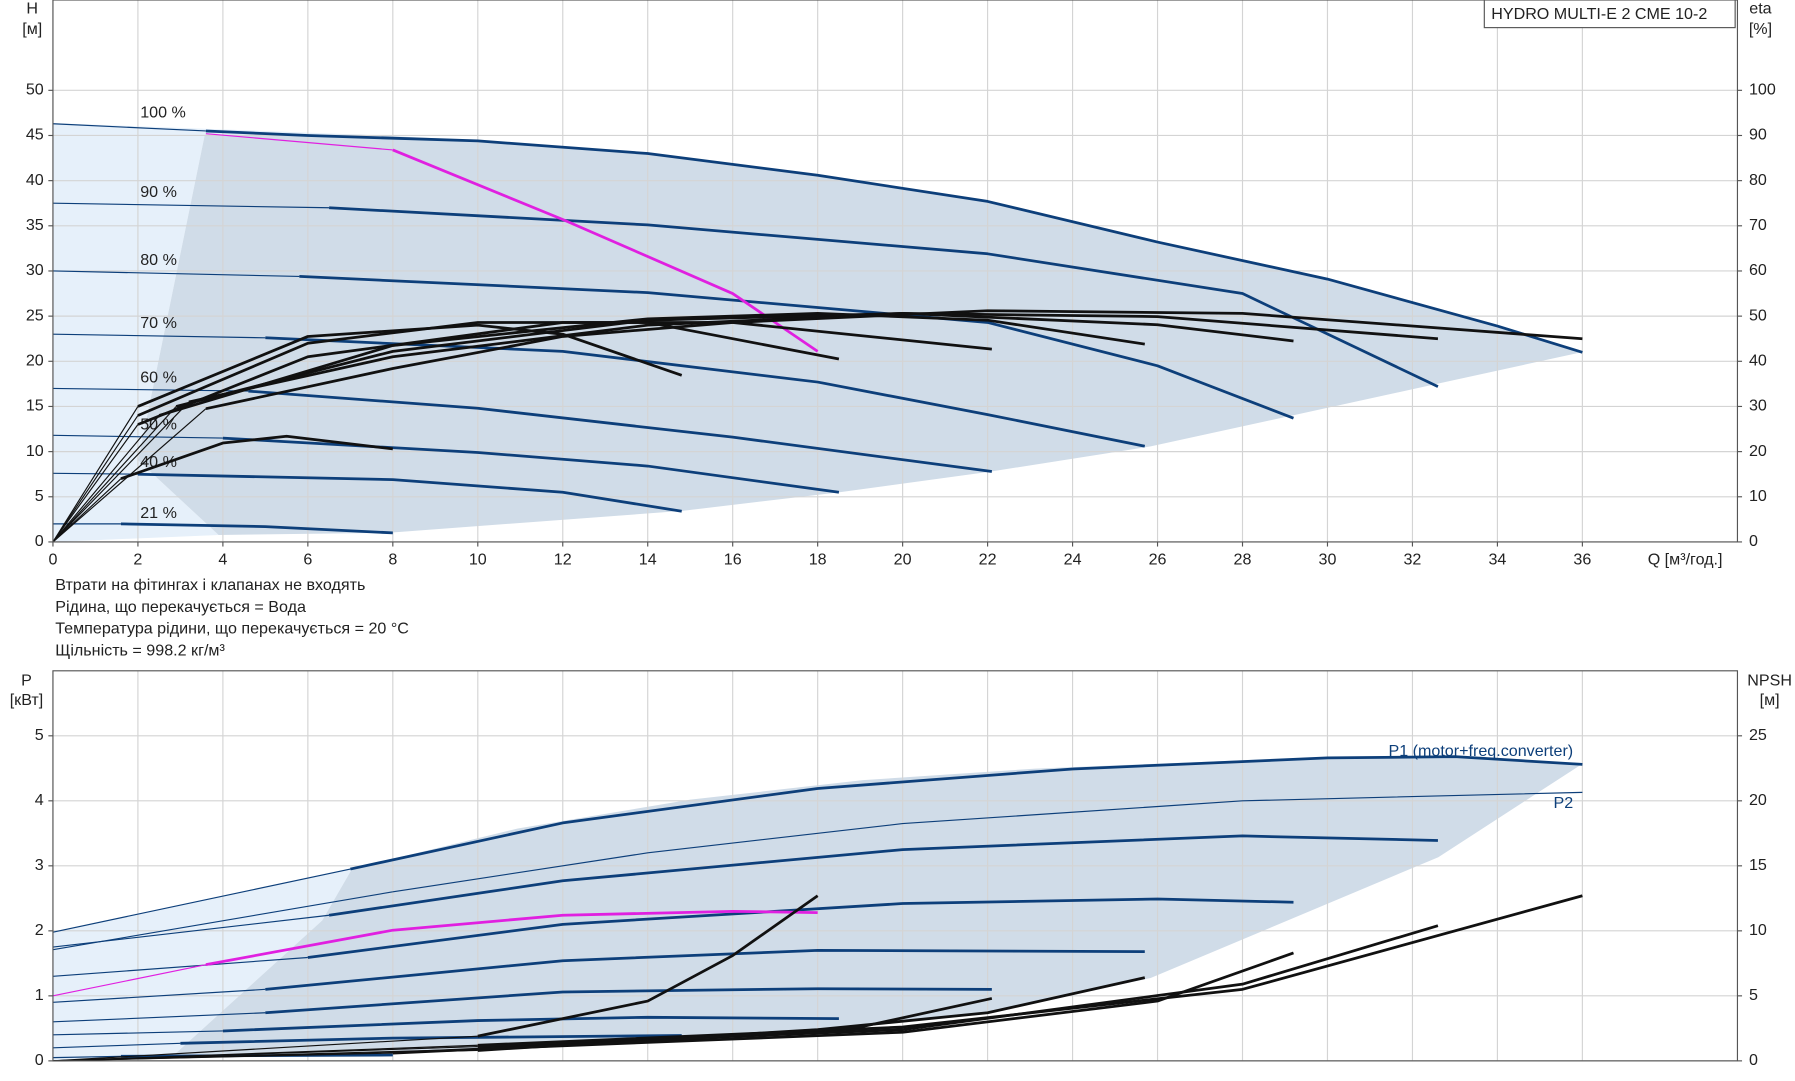 The height and width of the screenshot is (1081, 1795). I want to click on y2-tick-label: 50, so click(1758, 315).